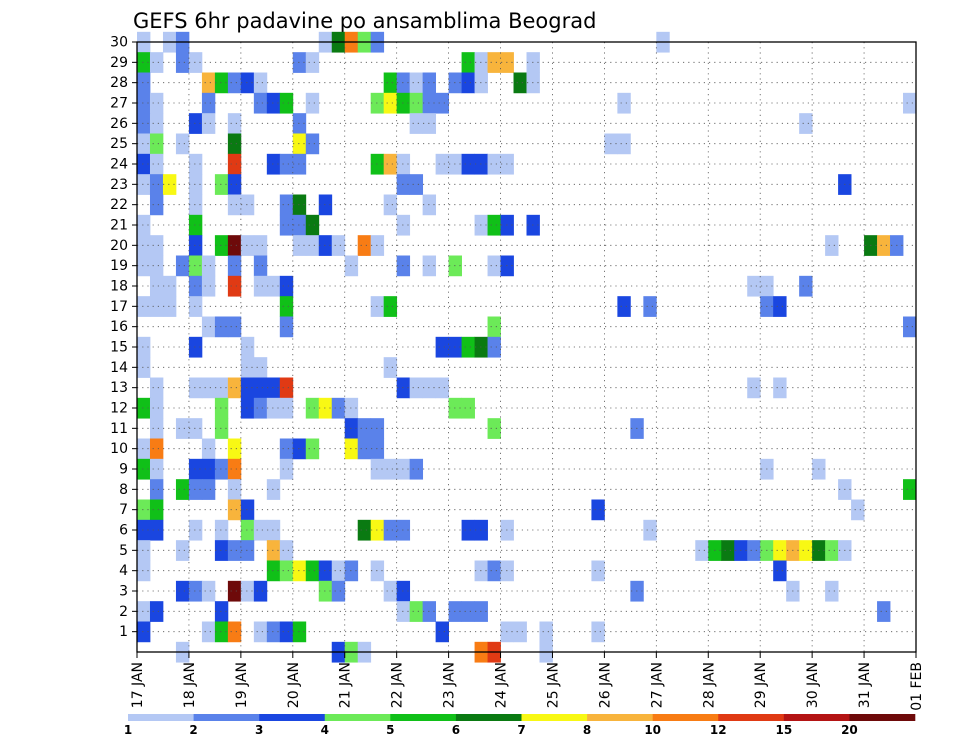 This screenshot has width=960, height=742. I want to click on y-tick-label: 23, so click(119, 185).